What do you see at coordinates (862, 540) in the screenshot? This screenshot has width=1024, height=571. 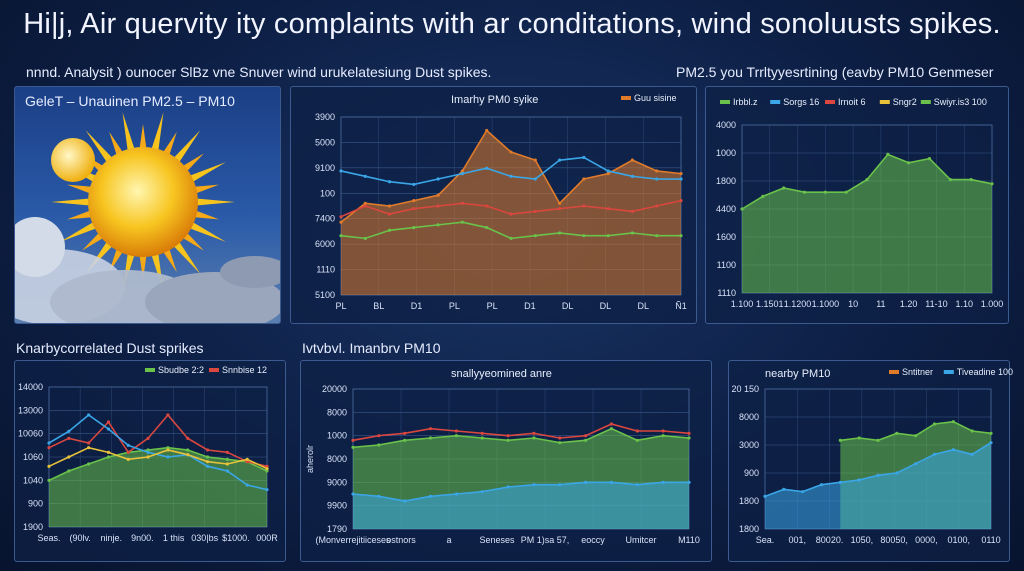 I see `x-tick-label: 1050,` at bounding box center [862, 540].